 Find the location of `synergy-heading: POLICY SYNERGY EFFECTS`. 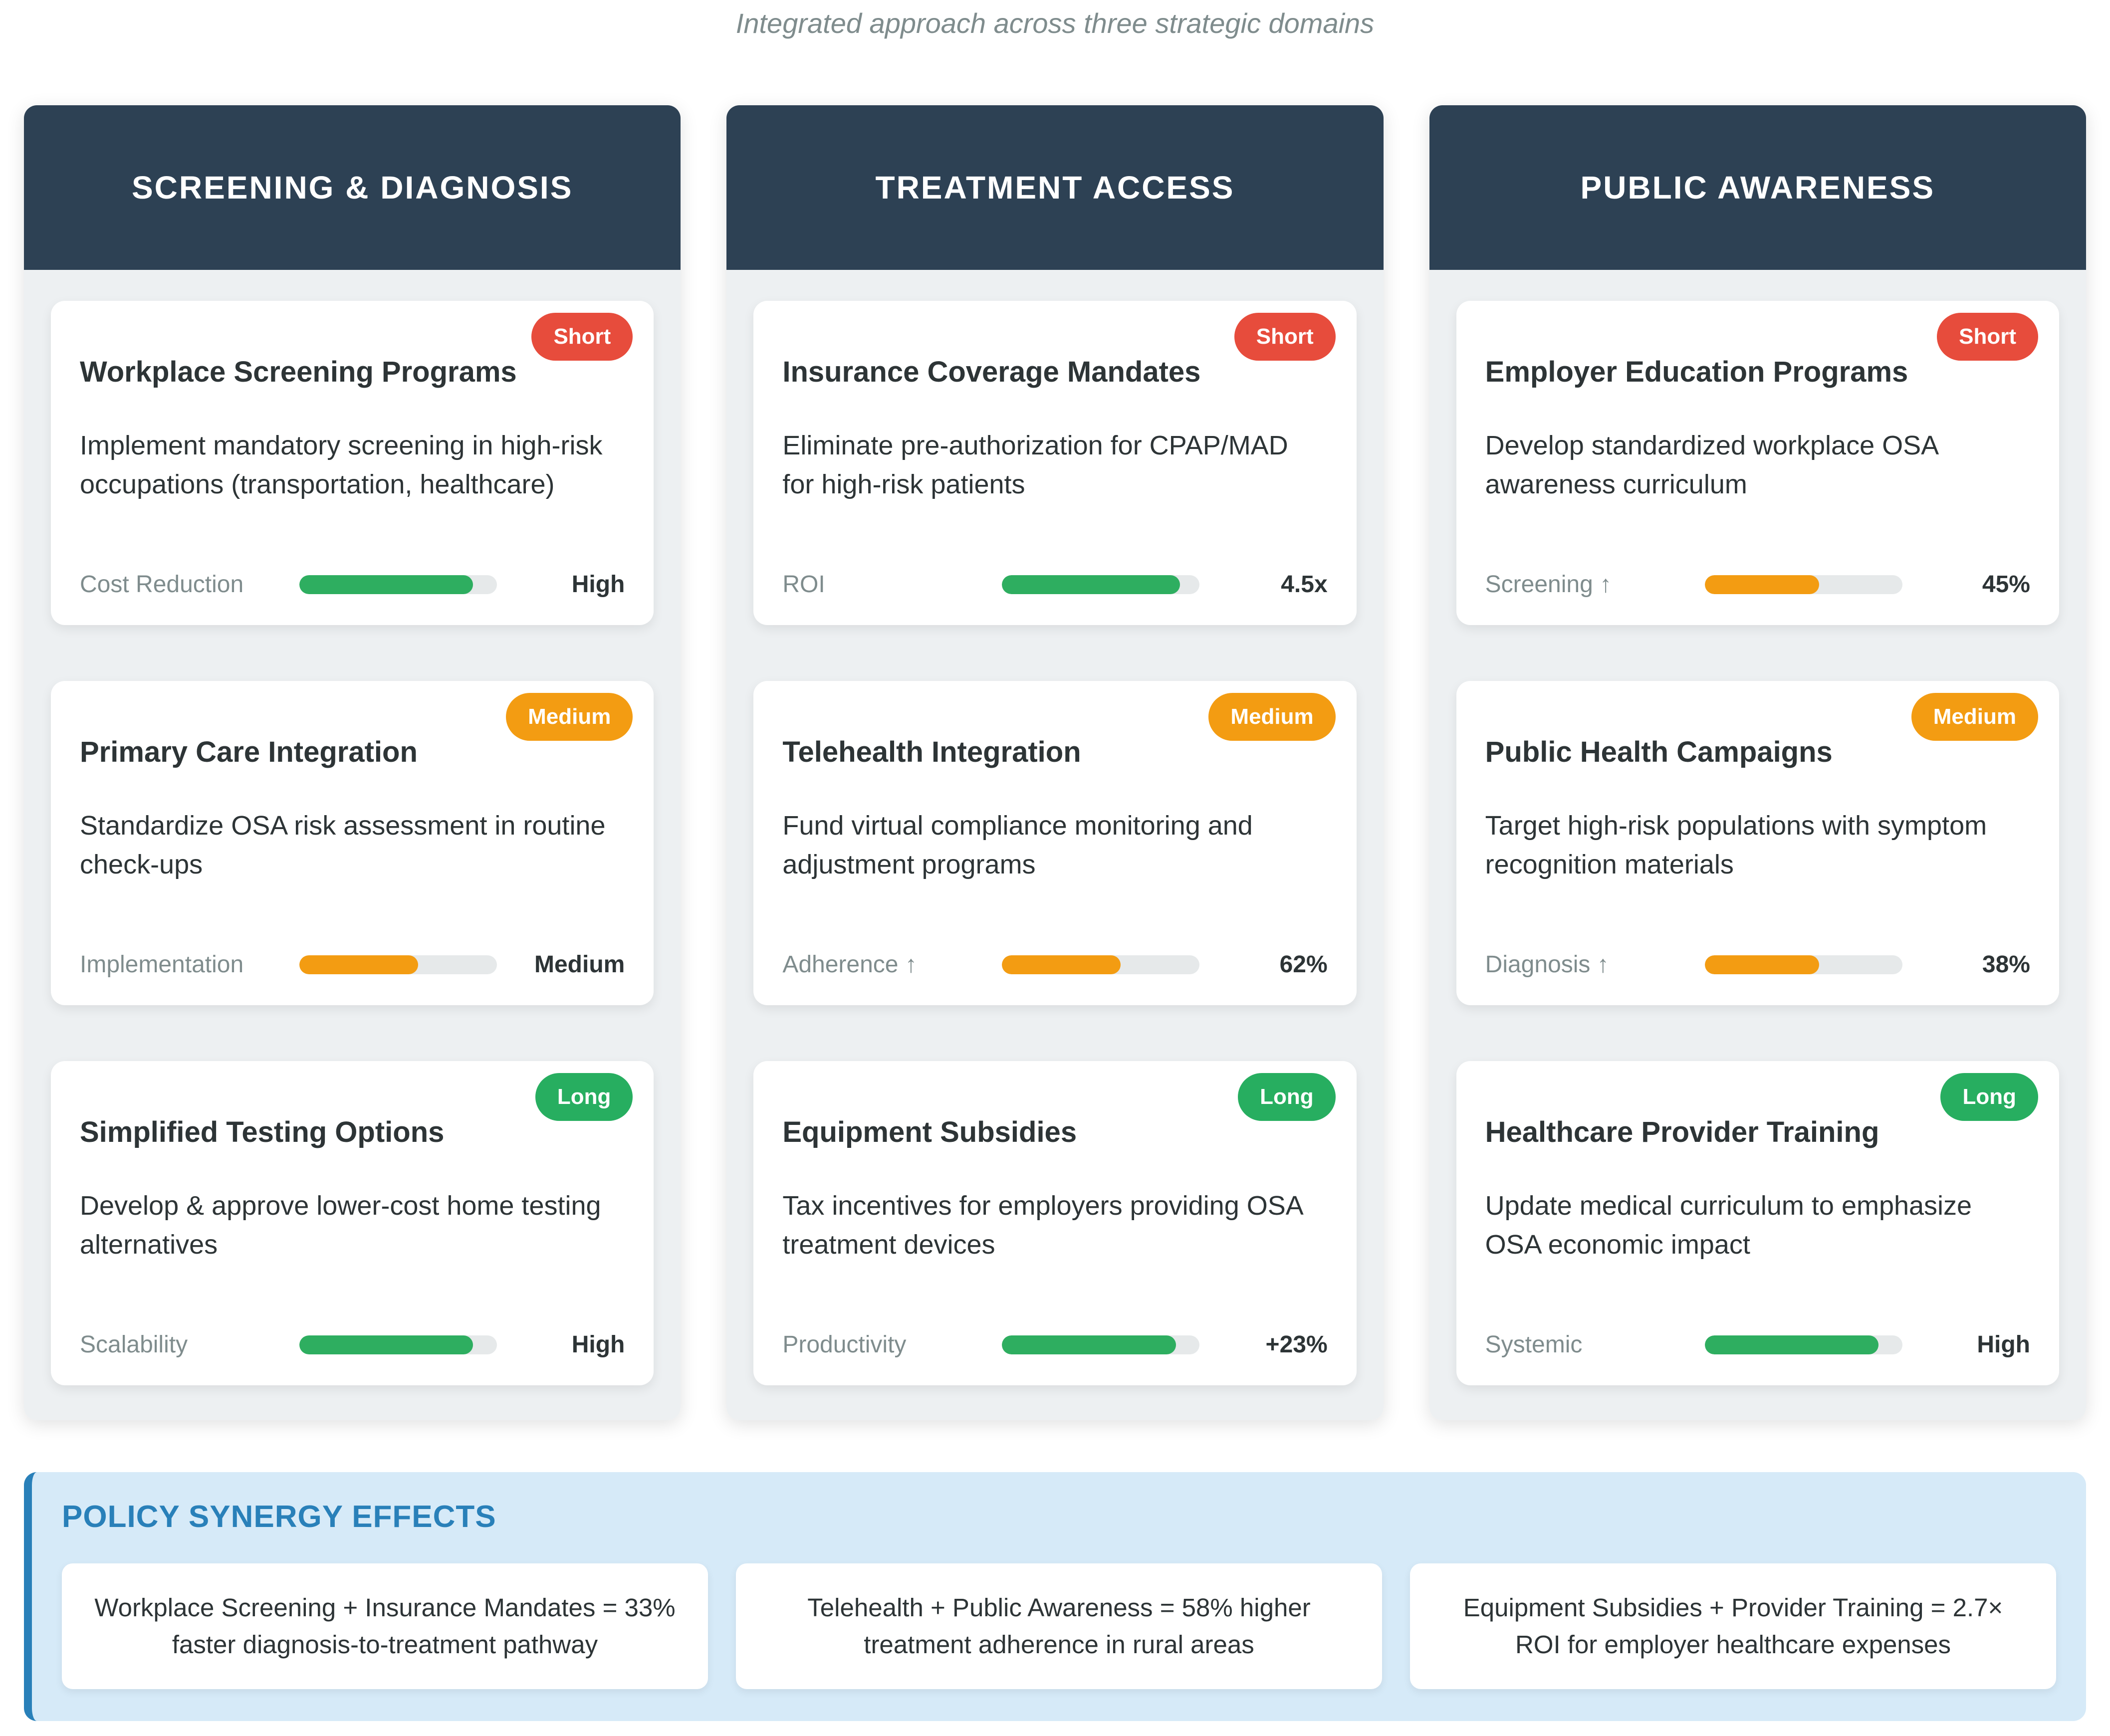

synergy-heading: POLICY SYNERGY EFFECTS is located at coordinates (279, 1517).